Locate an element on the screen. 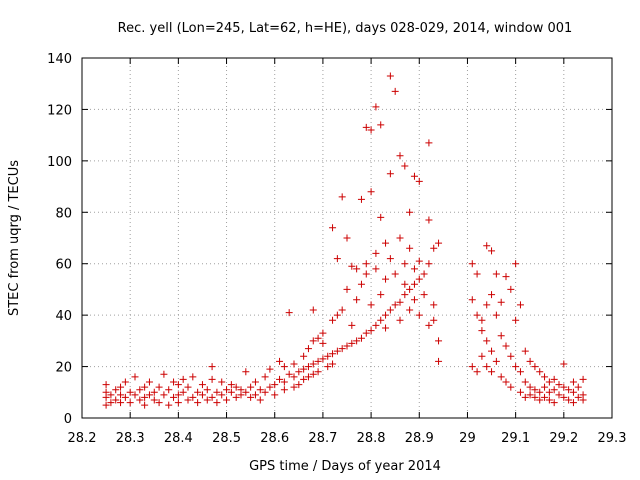 The width and height of the screenshot is (640, 480). x-tick-label: 28.3 is located at coordinates (130, 438).